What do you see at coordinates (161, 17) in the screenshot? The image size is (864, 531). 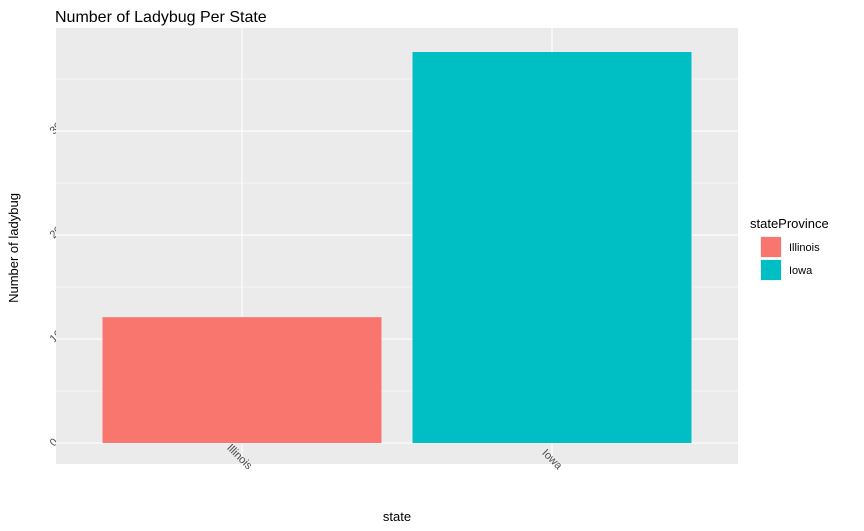 I see `chart-title: Number of Ladybug Per State` at bounding box center [161, 17].